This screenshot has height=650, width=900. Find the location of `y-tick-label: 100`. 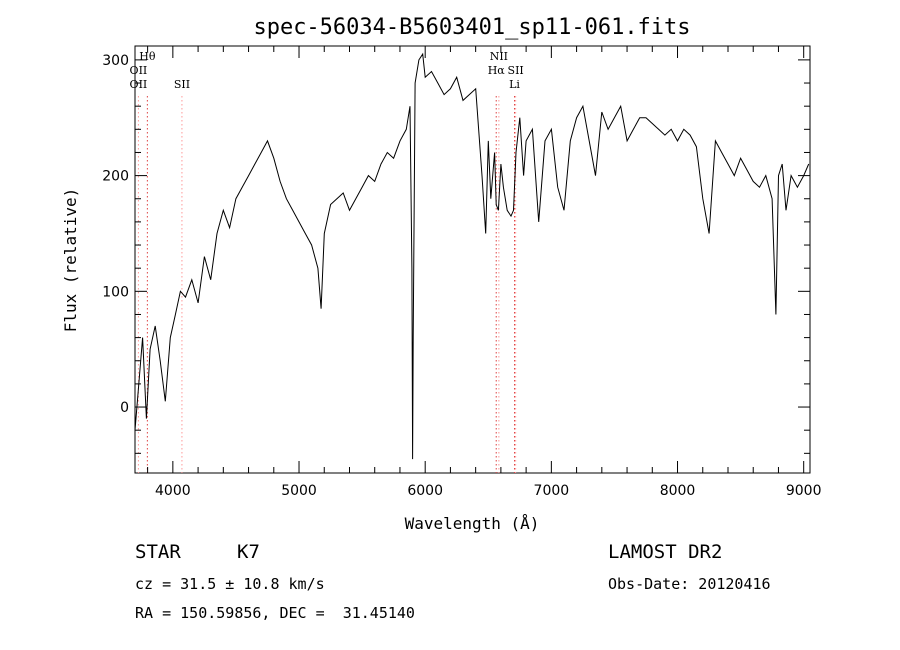

y-tick-label: 100 is located at coordinates (115, 292).